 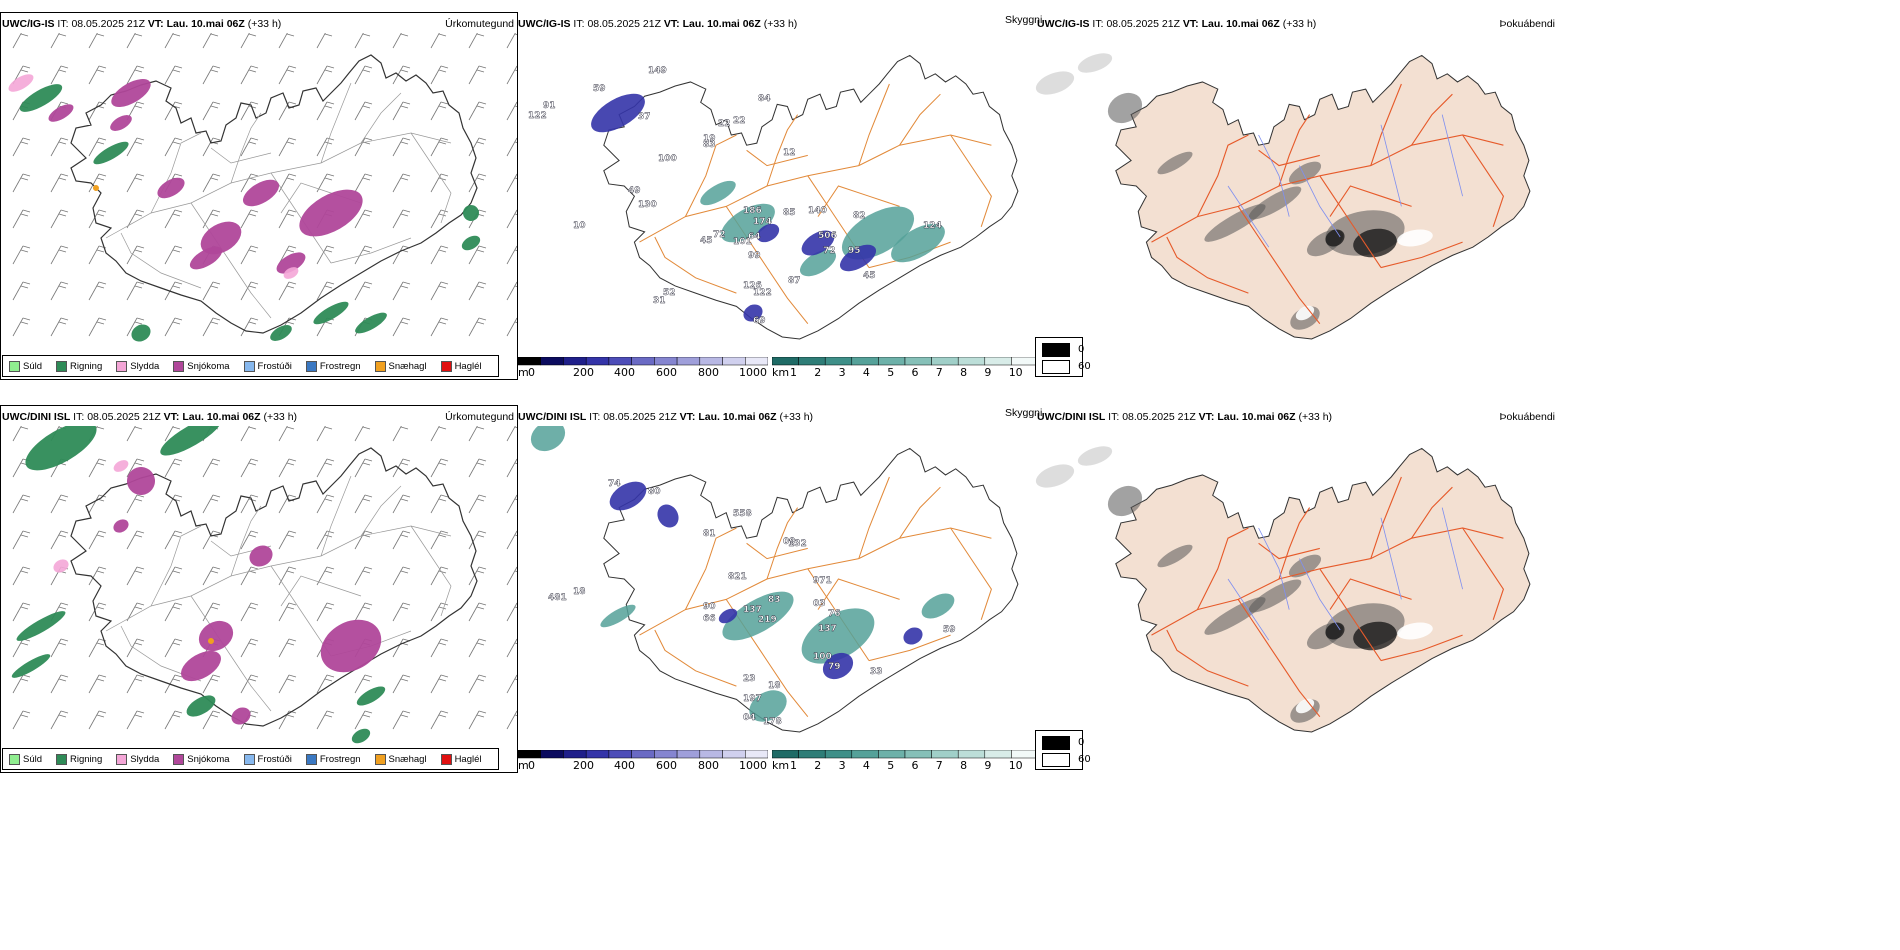 What do you see at coordinates (752, 211) in the screenshot?
I see `value-label: 186` at bounding box center [752, 211].